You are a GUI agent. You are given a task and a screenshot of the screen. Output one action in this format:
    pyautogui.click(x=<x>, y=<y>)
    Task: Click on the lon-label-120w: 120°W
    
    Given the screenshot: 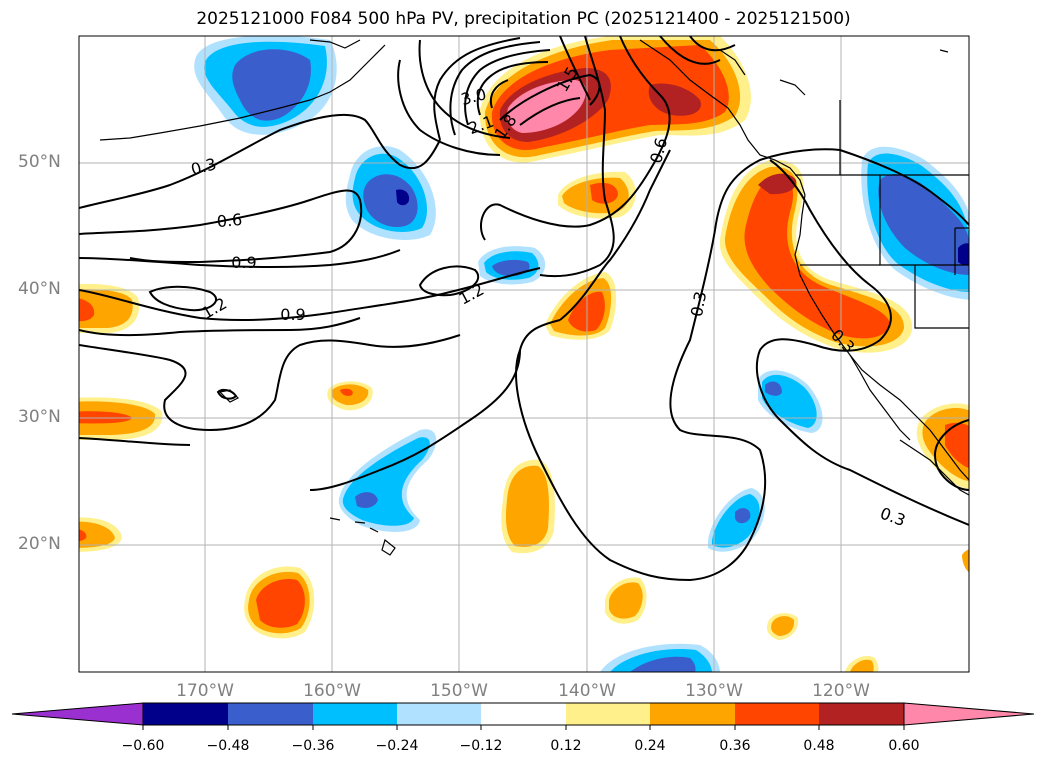 What is the action you would take?
    pyautogui.click(x=841, y=691)
    